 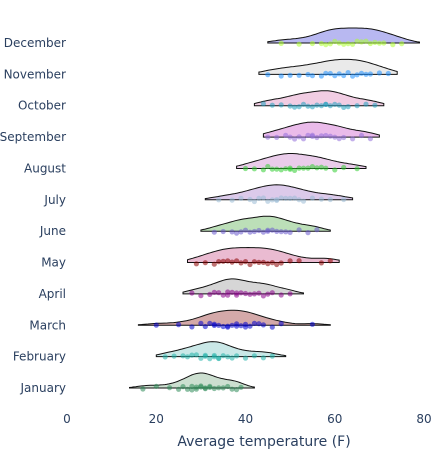 What do you see at coordinates (35, 43) in the screenshot?
I see `category-label: December` at bounding box center [35, 43].